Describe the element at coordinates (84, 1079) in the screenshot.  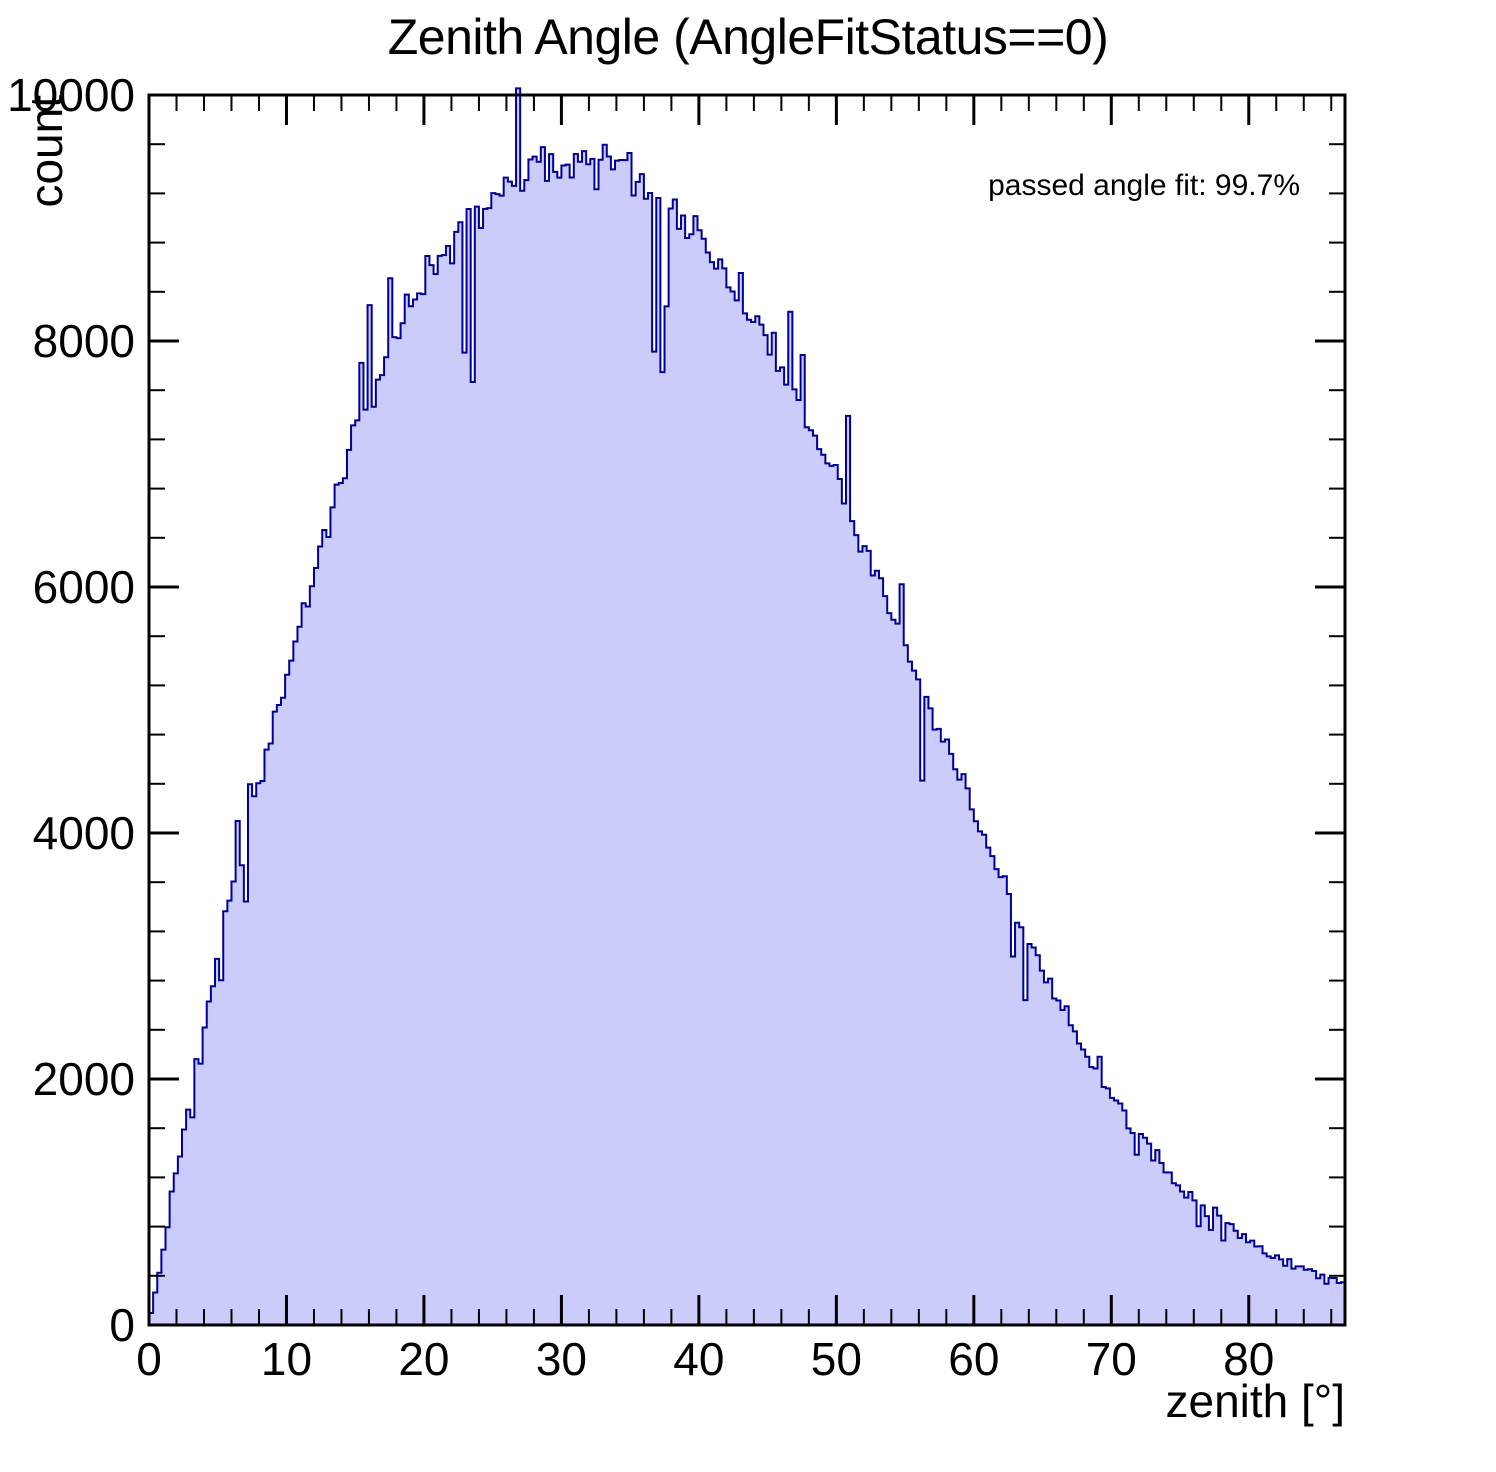
I see `y-tick-label: 2000` at that location.